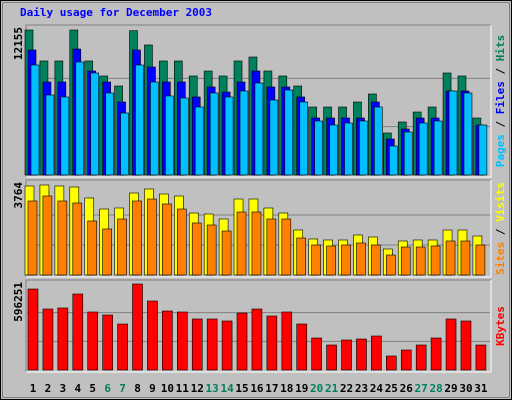 The width and height of the screenshot is (512, 400). I want to click on x-tick-label: 5, so click(92, 388).